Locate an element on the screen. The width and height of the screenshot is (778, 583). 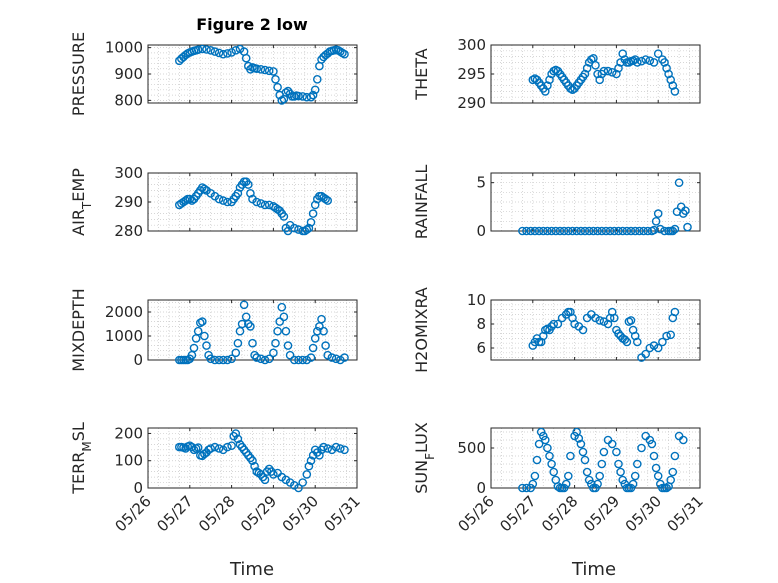
x-tick-label: 05/29 is located at coordinates (258, 513).